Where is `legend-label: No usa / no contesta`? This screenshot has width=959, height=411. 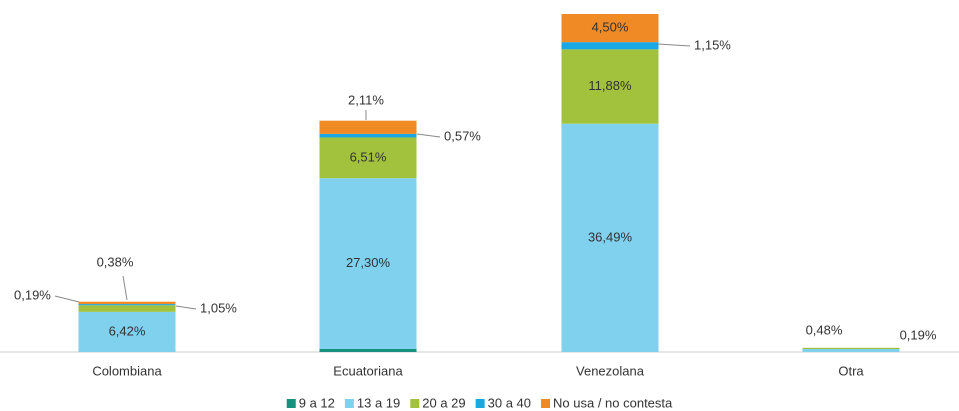 legend-label: No usa / no contesta is located at coordinates (613, 402).